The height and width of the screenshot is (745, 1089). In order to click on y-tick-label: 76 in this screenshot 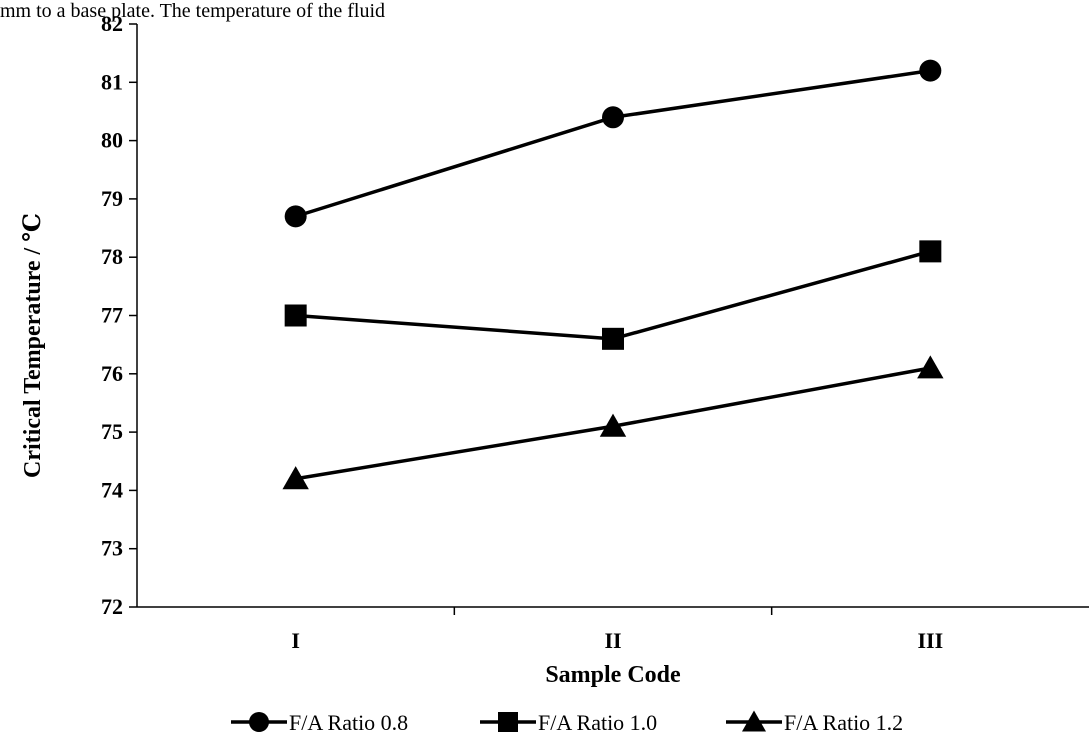, I will do `click(112, 373)`.